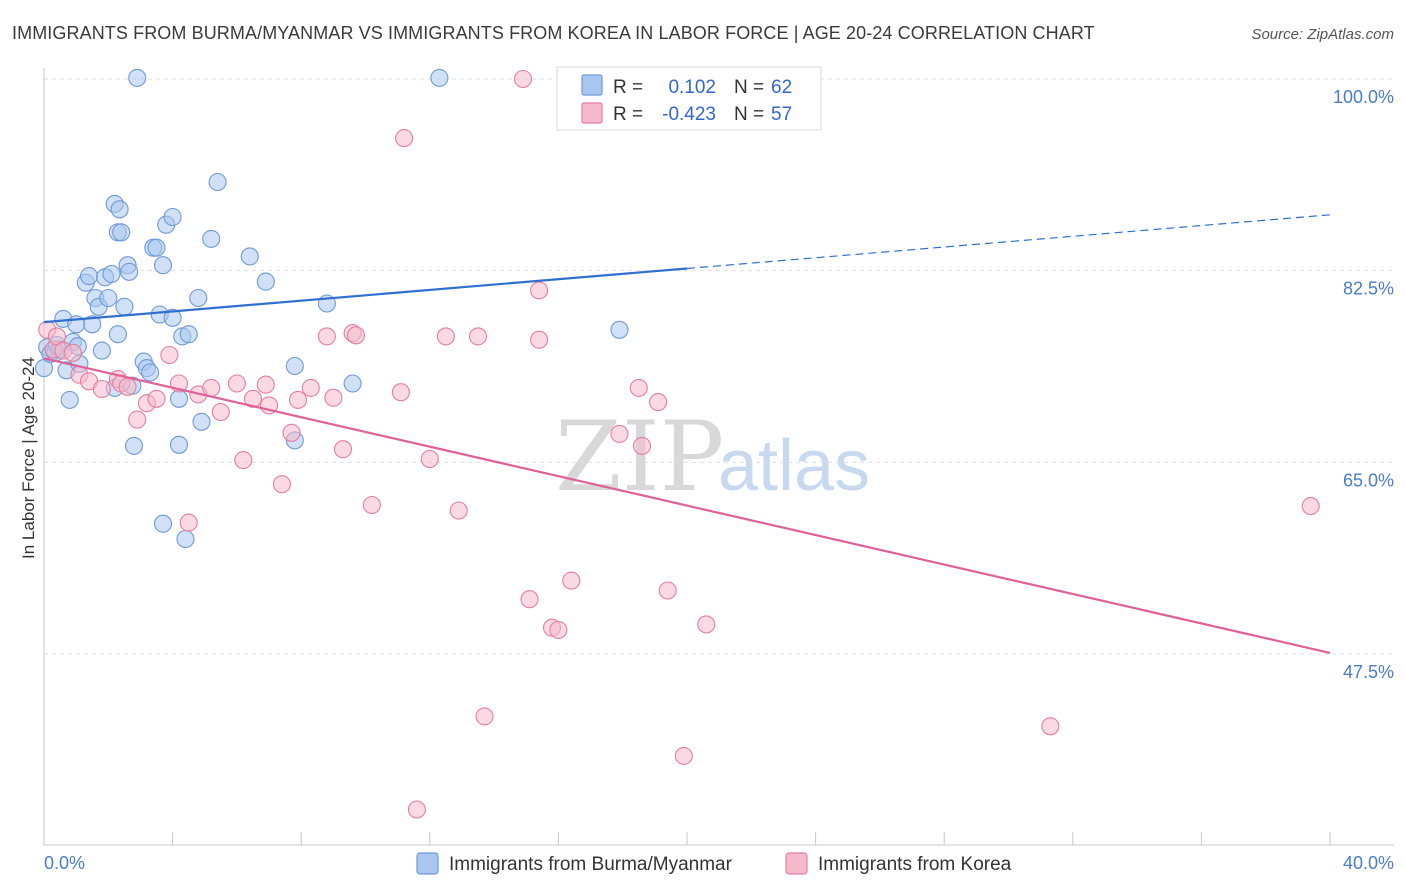 Image resolution: width=1406 pixels, height=892 pixels. What do you see at coordinates (781, 87) in the screenshot?
I see `stats-burma-n-value: 62` at bounding box center [781, 87].